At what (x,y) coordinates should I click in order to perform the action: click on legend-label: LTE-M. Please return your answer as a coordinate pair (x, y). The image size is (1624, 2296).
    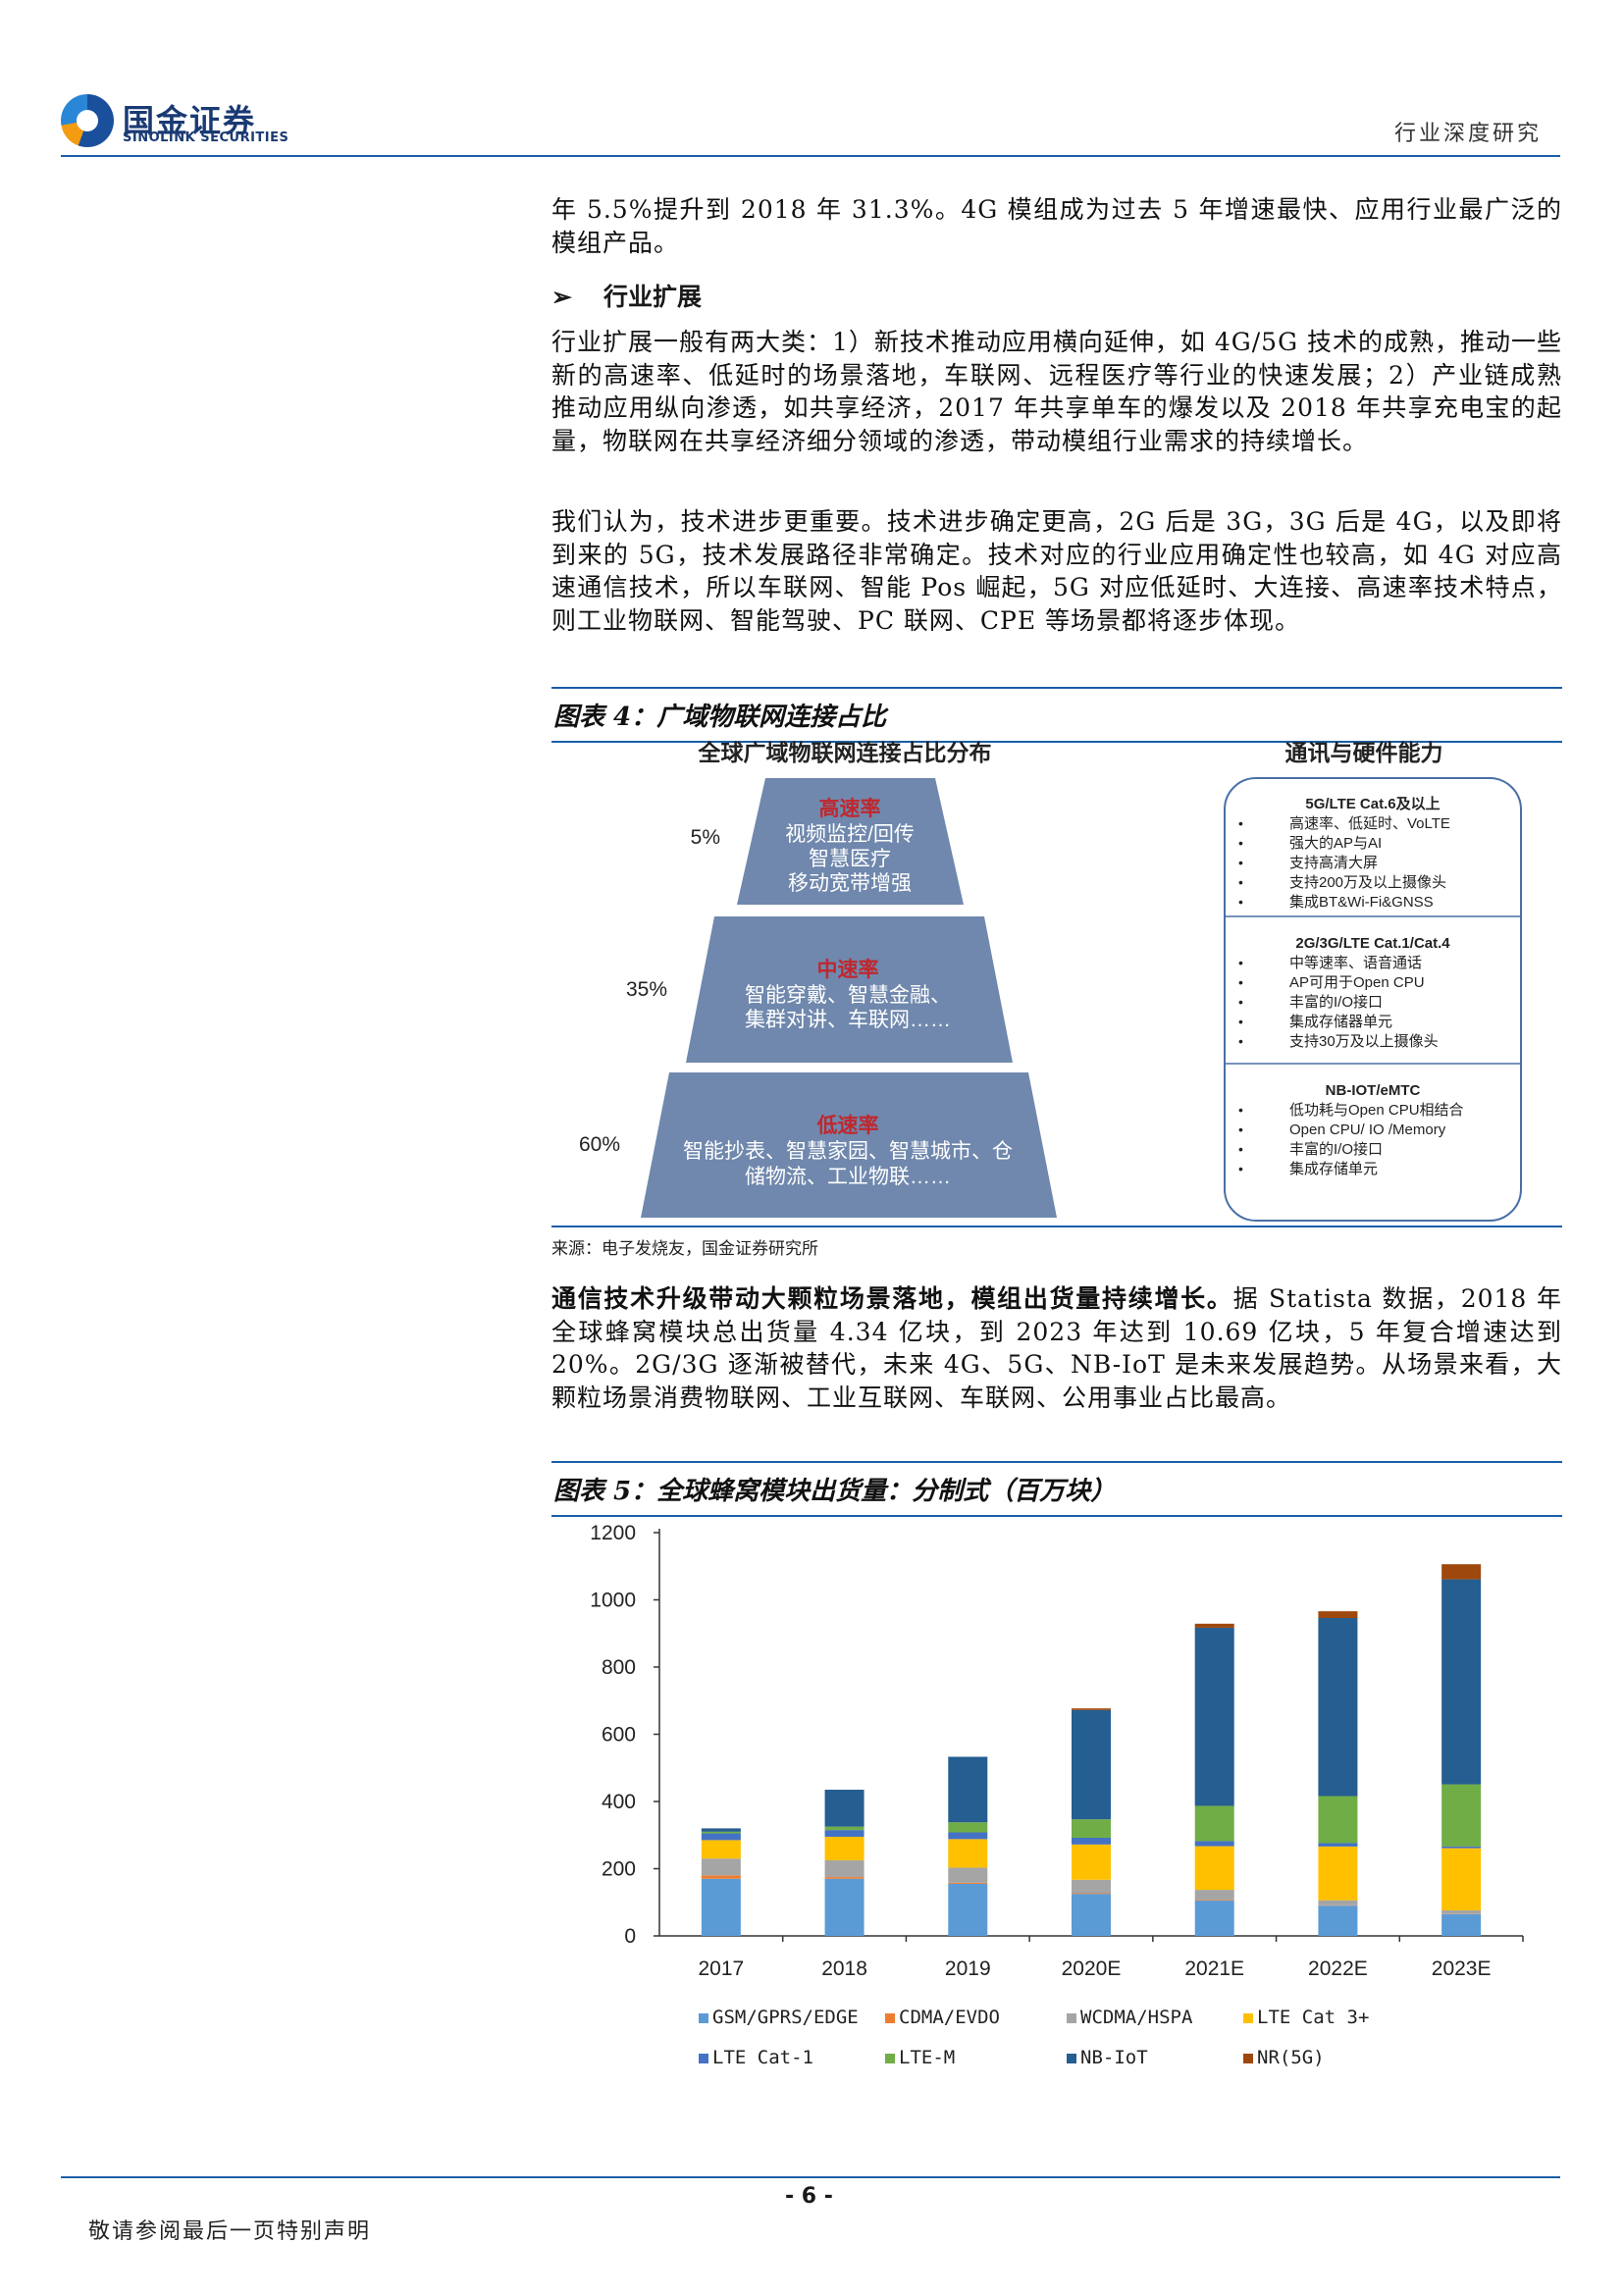
    Looking at the image, I should click on (927, 2057).